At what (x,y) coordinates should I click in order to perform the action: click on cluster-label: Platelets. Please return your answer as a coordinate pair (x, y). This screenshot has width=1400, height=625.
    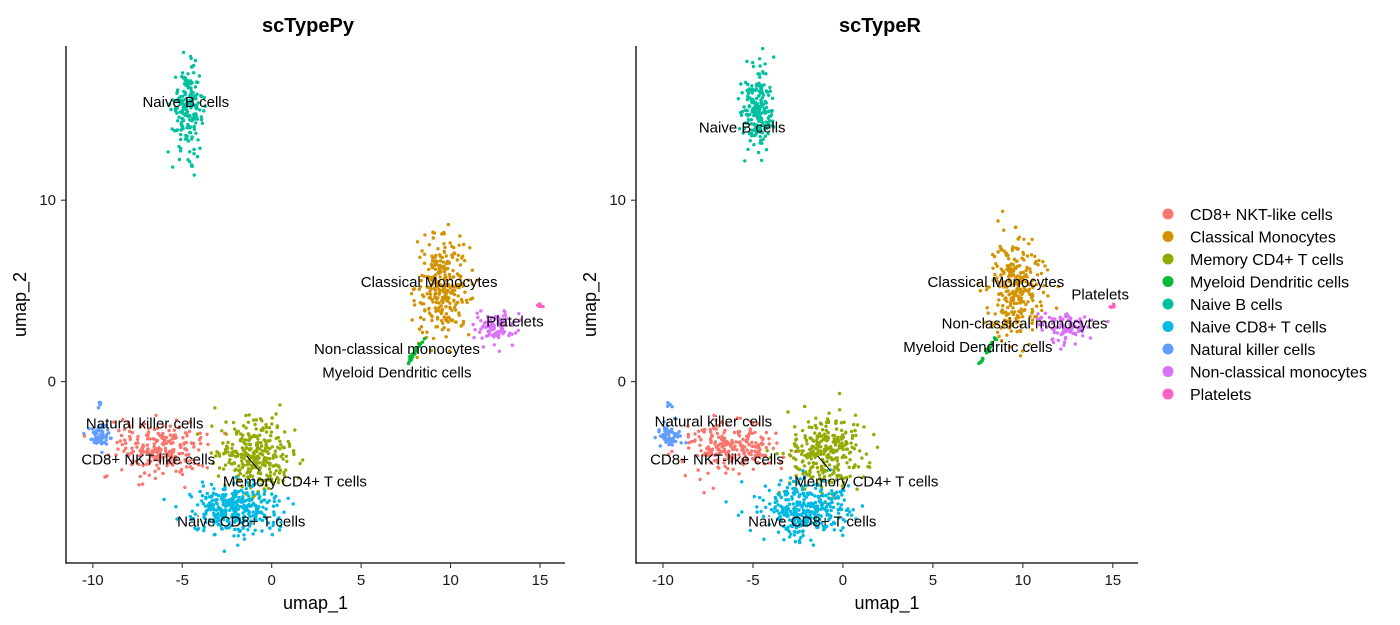
    Looking at the image, I should click on (515, 322).